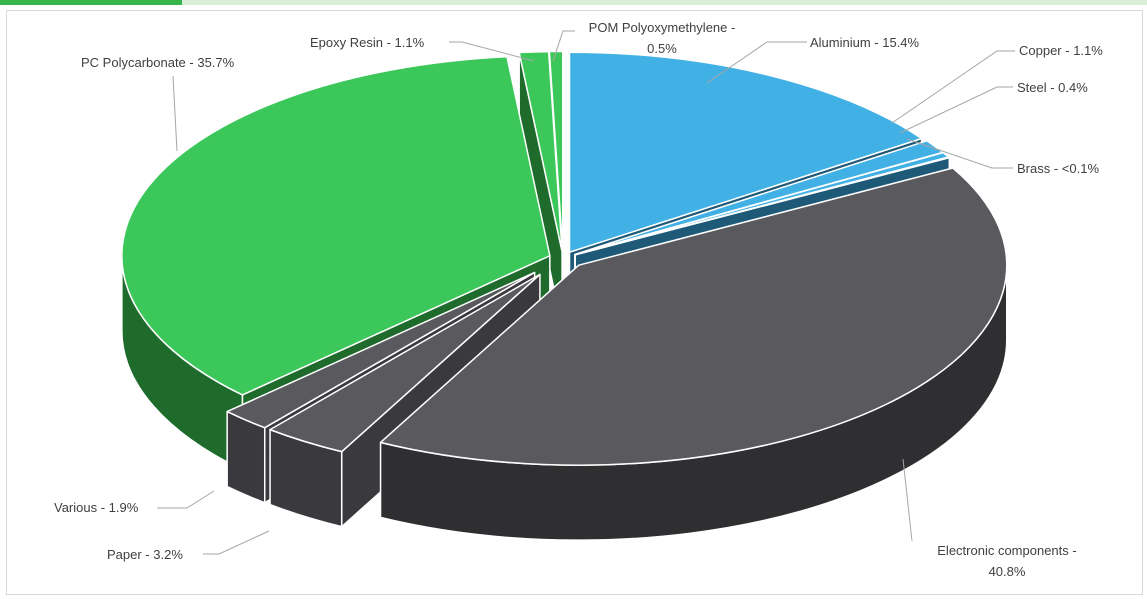  Describe the element at coordinates (367, 42) in the screenshot. I see `label-epoxy-resin: Epoxy Resin - 1.1%` at that location.